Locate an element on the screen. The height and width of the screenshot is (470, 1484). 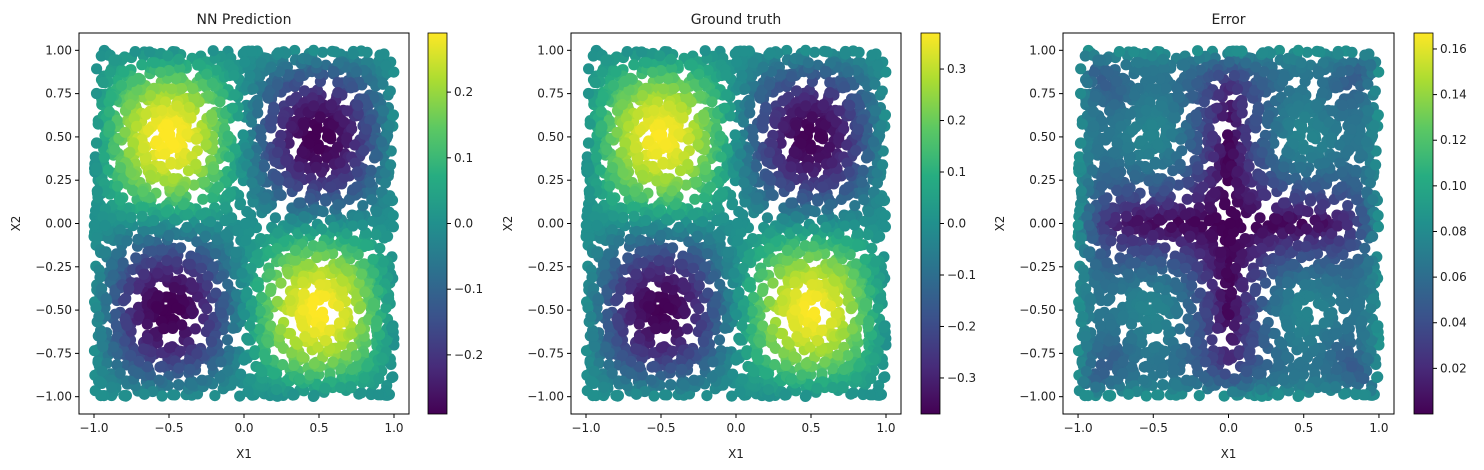
y-tick-label: 0.00 is located at coordinates (58, 224).